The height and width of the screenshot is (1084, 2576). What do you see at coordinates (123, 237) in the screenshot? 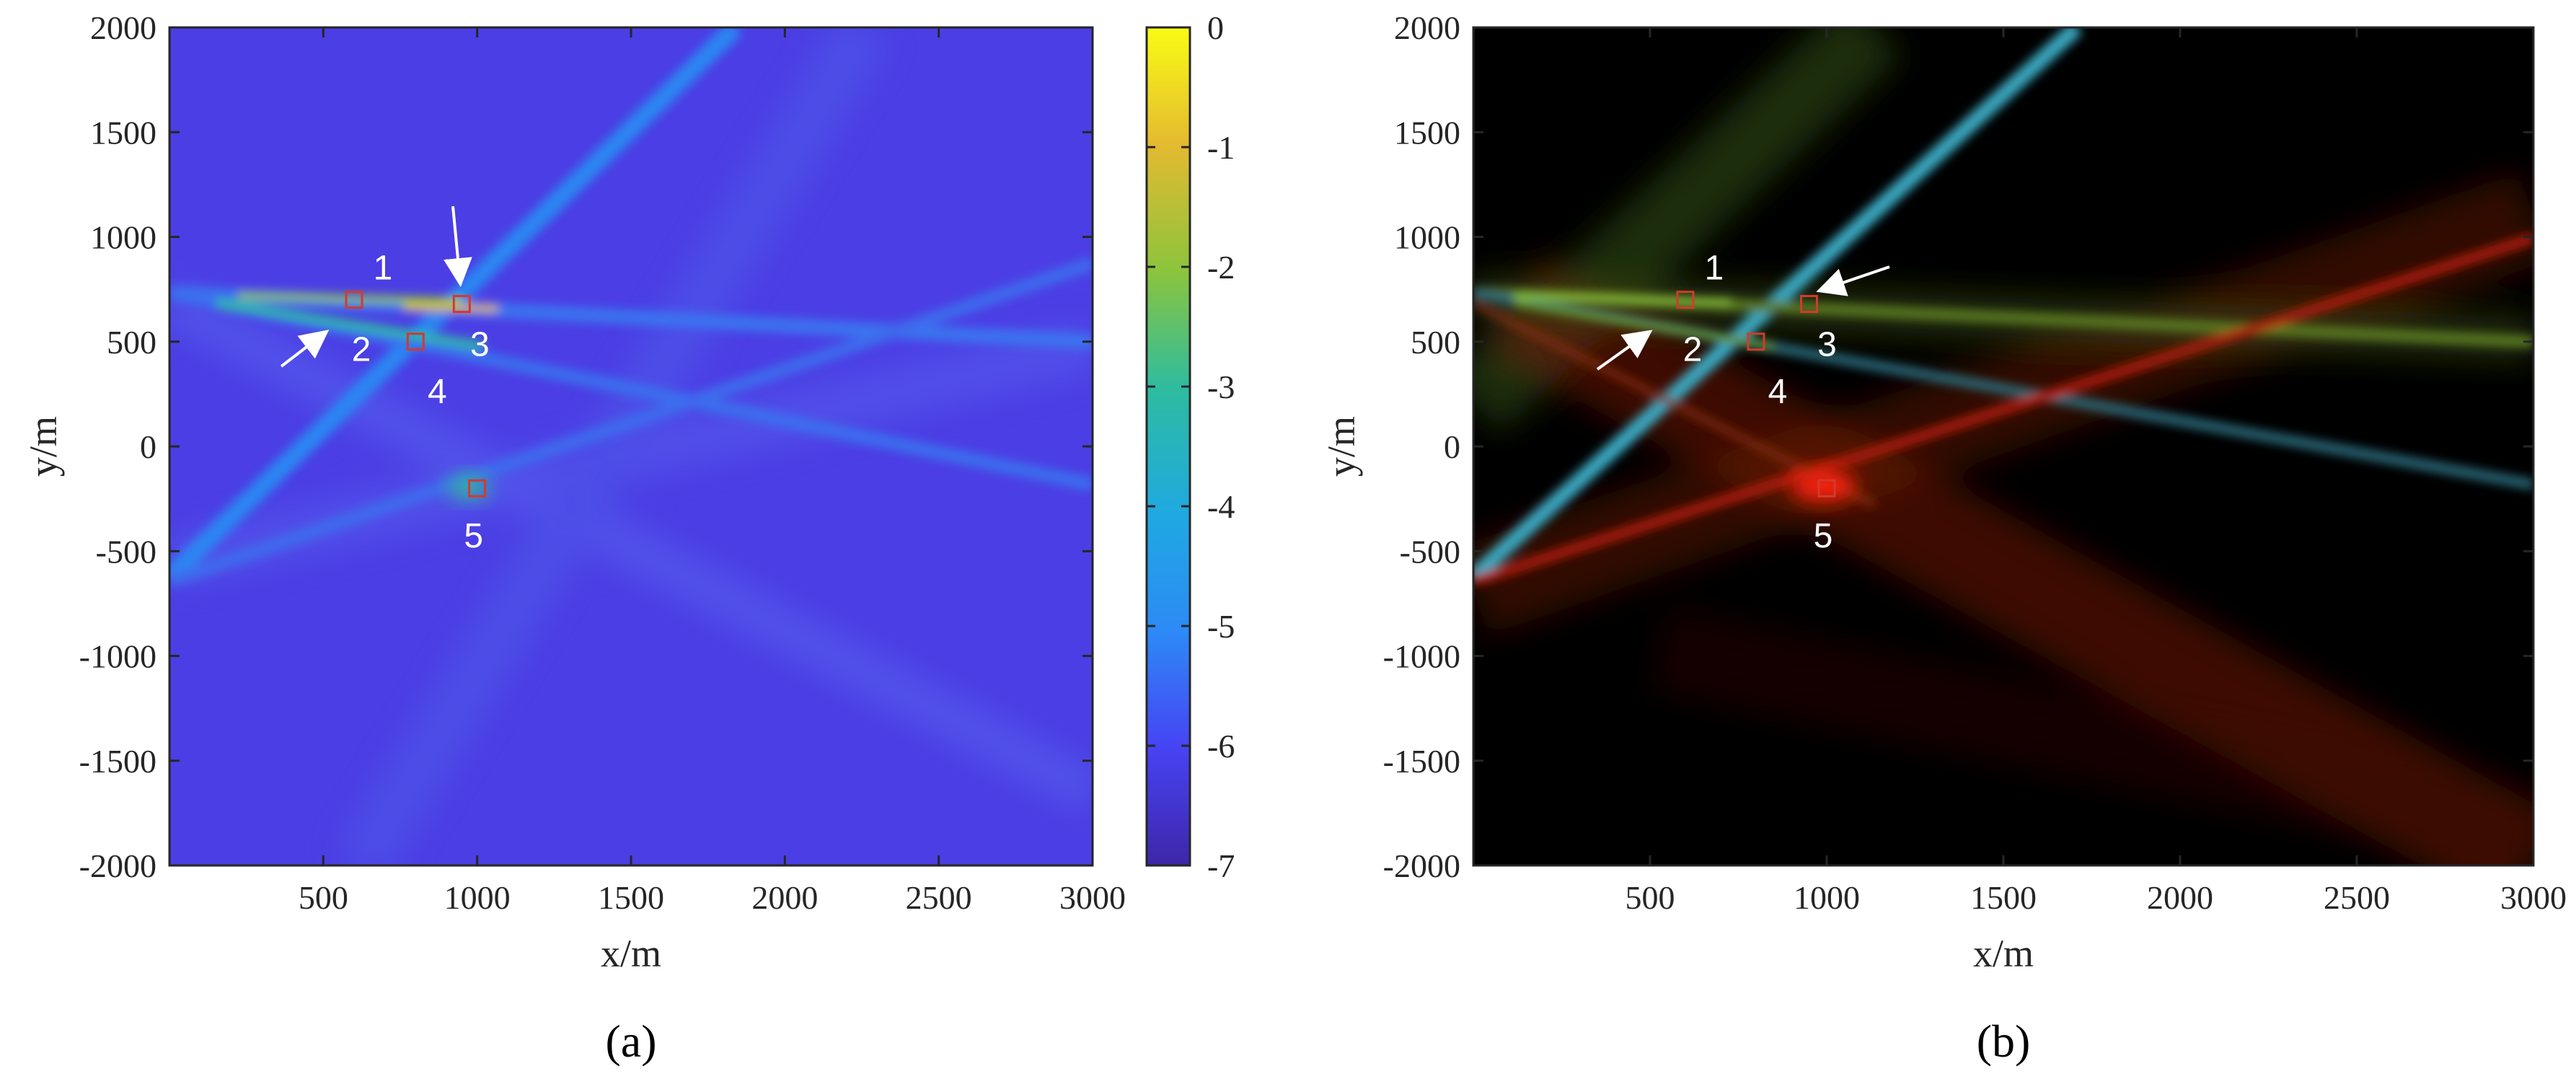
I see `y-tick-label-a: 1000` at bounding box center [123, 237].